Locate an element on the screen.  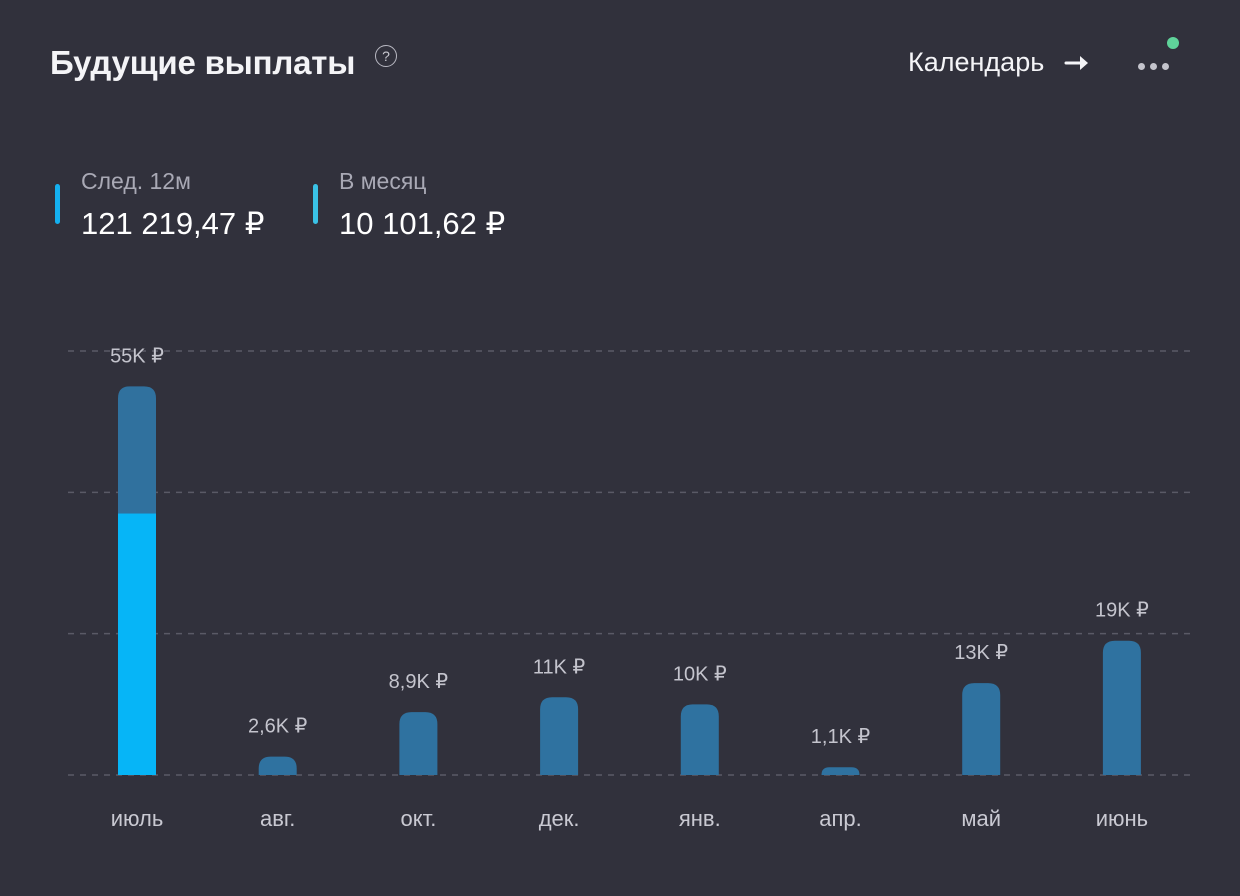
bar-янв. is located at coordinates (699, 739).